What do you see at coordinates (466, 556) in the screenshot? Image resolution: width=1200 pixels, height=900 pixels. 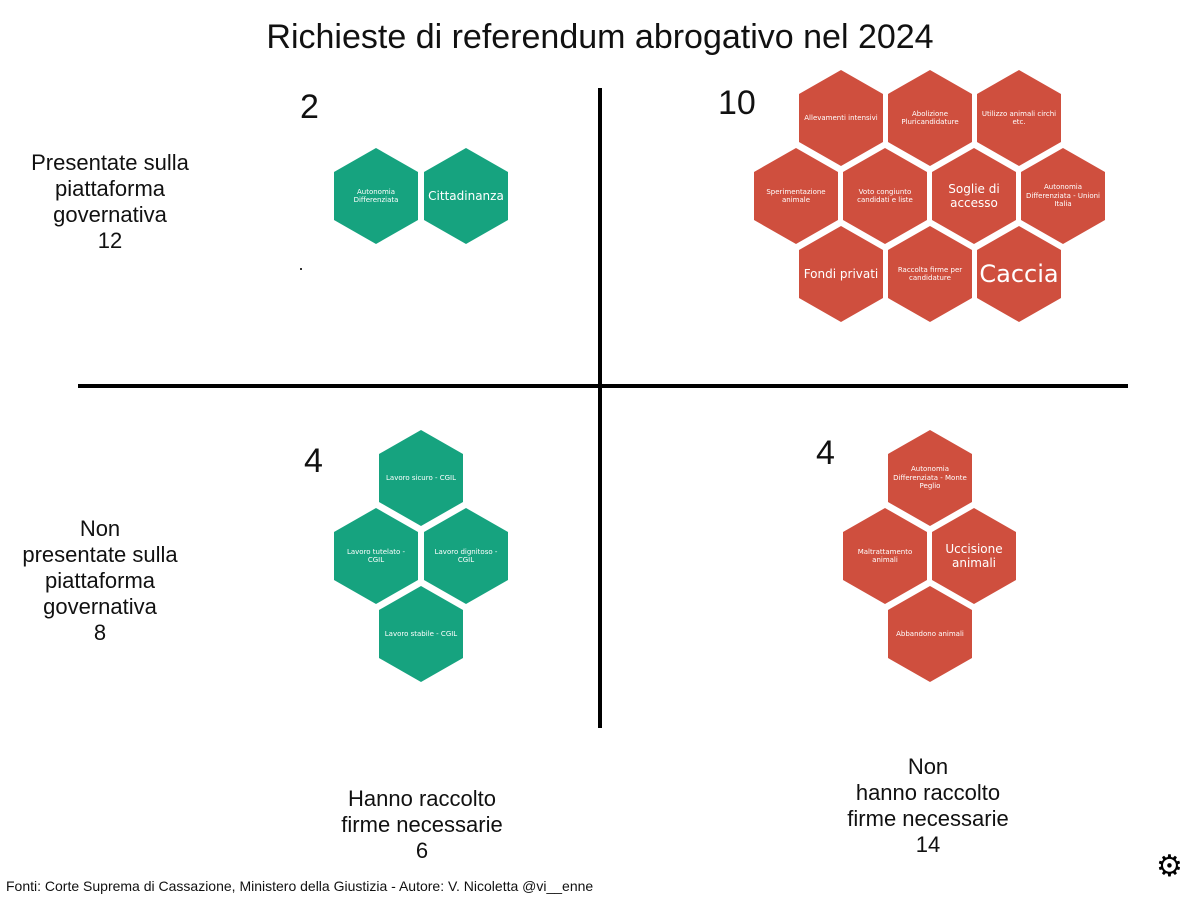 I see `hex-lavoro-dignitoso: Lavoro dignitoso - CGIL` at bounding box center [466, 556].